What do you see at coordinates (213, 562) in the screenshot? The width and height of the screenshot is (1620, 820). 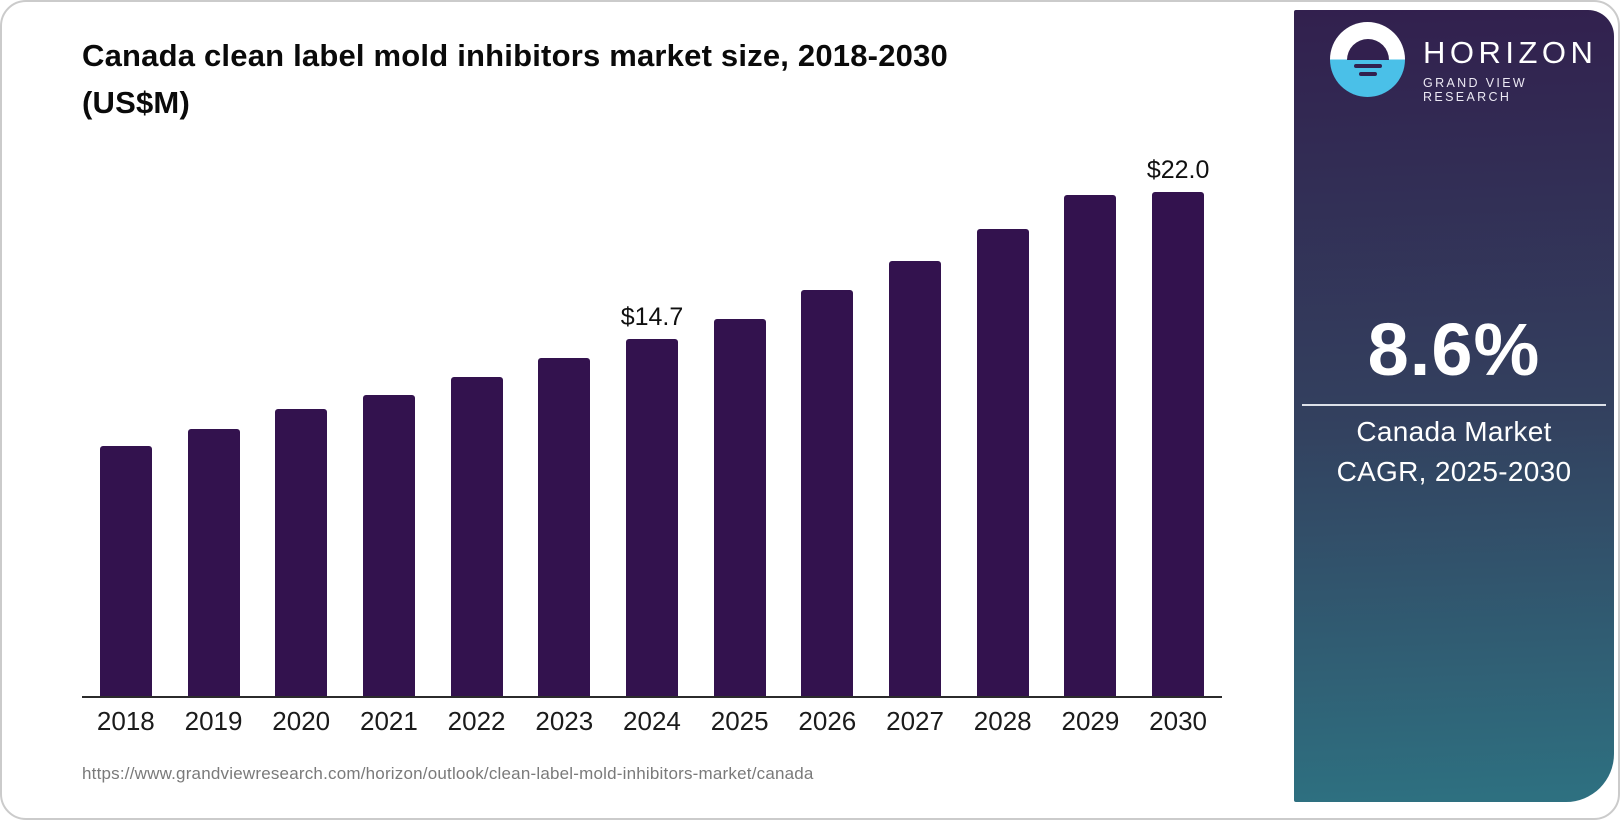 I see `bar-2019` at bounding box center [213, 562].